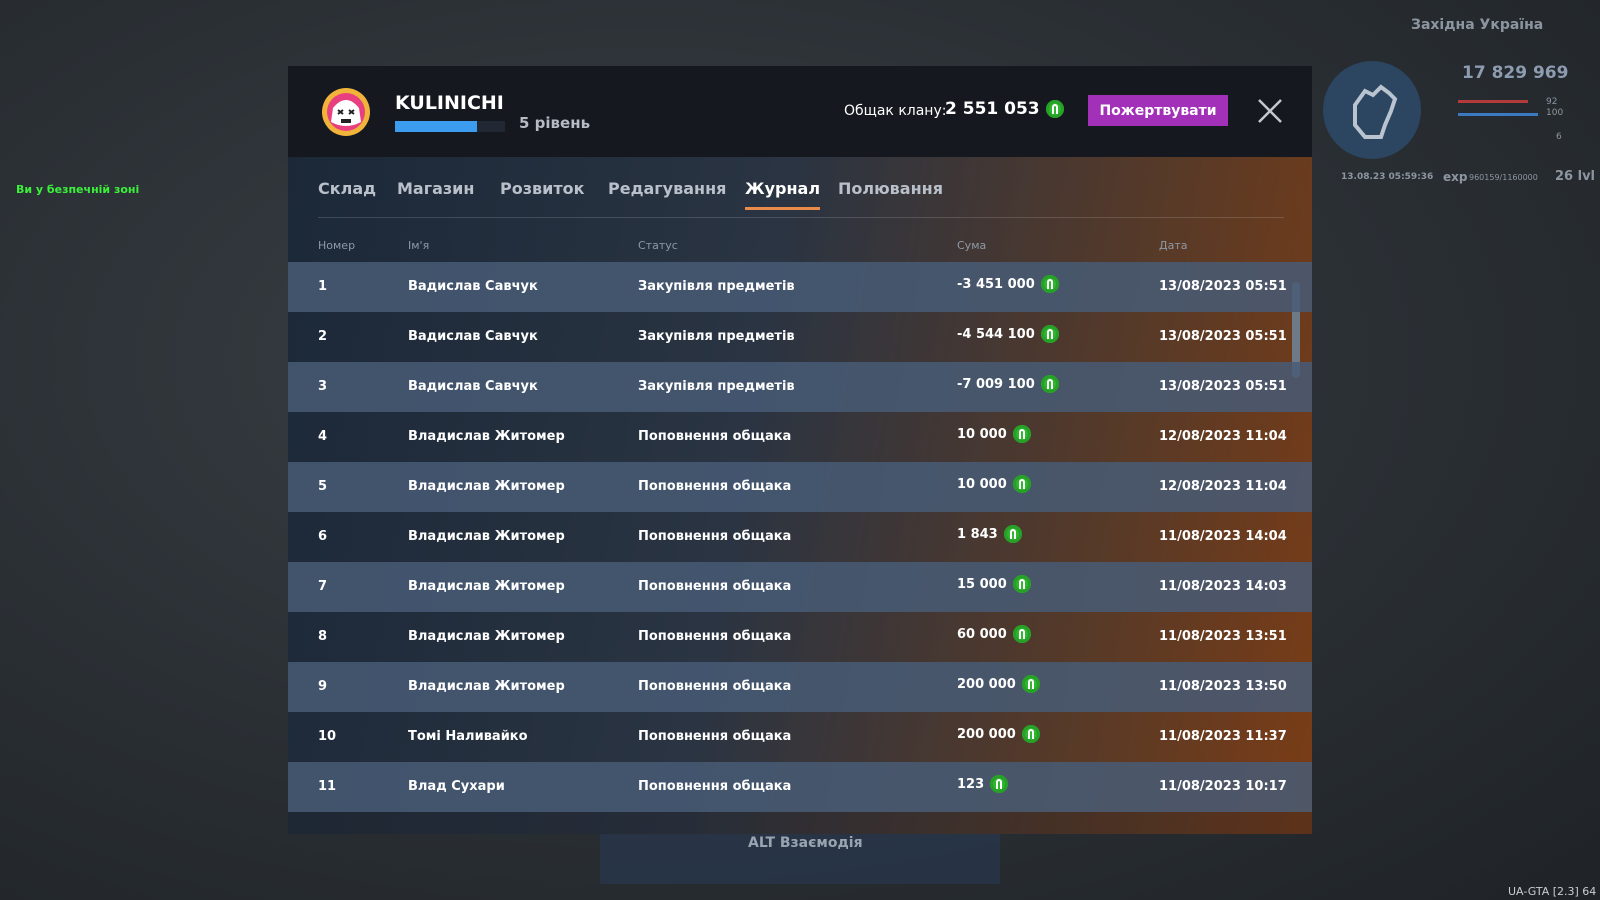 The height and width of the screenshot is (900, 1600). Describe the element at coordinates (1498, 114) in the screenshot. I see `armor-bar` at that location.